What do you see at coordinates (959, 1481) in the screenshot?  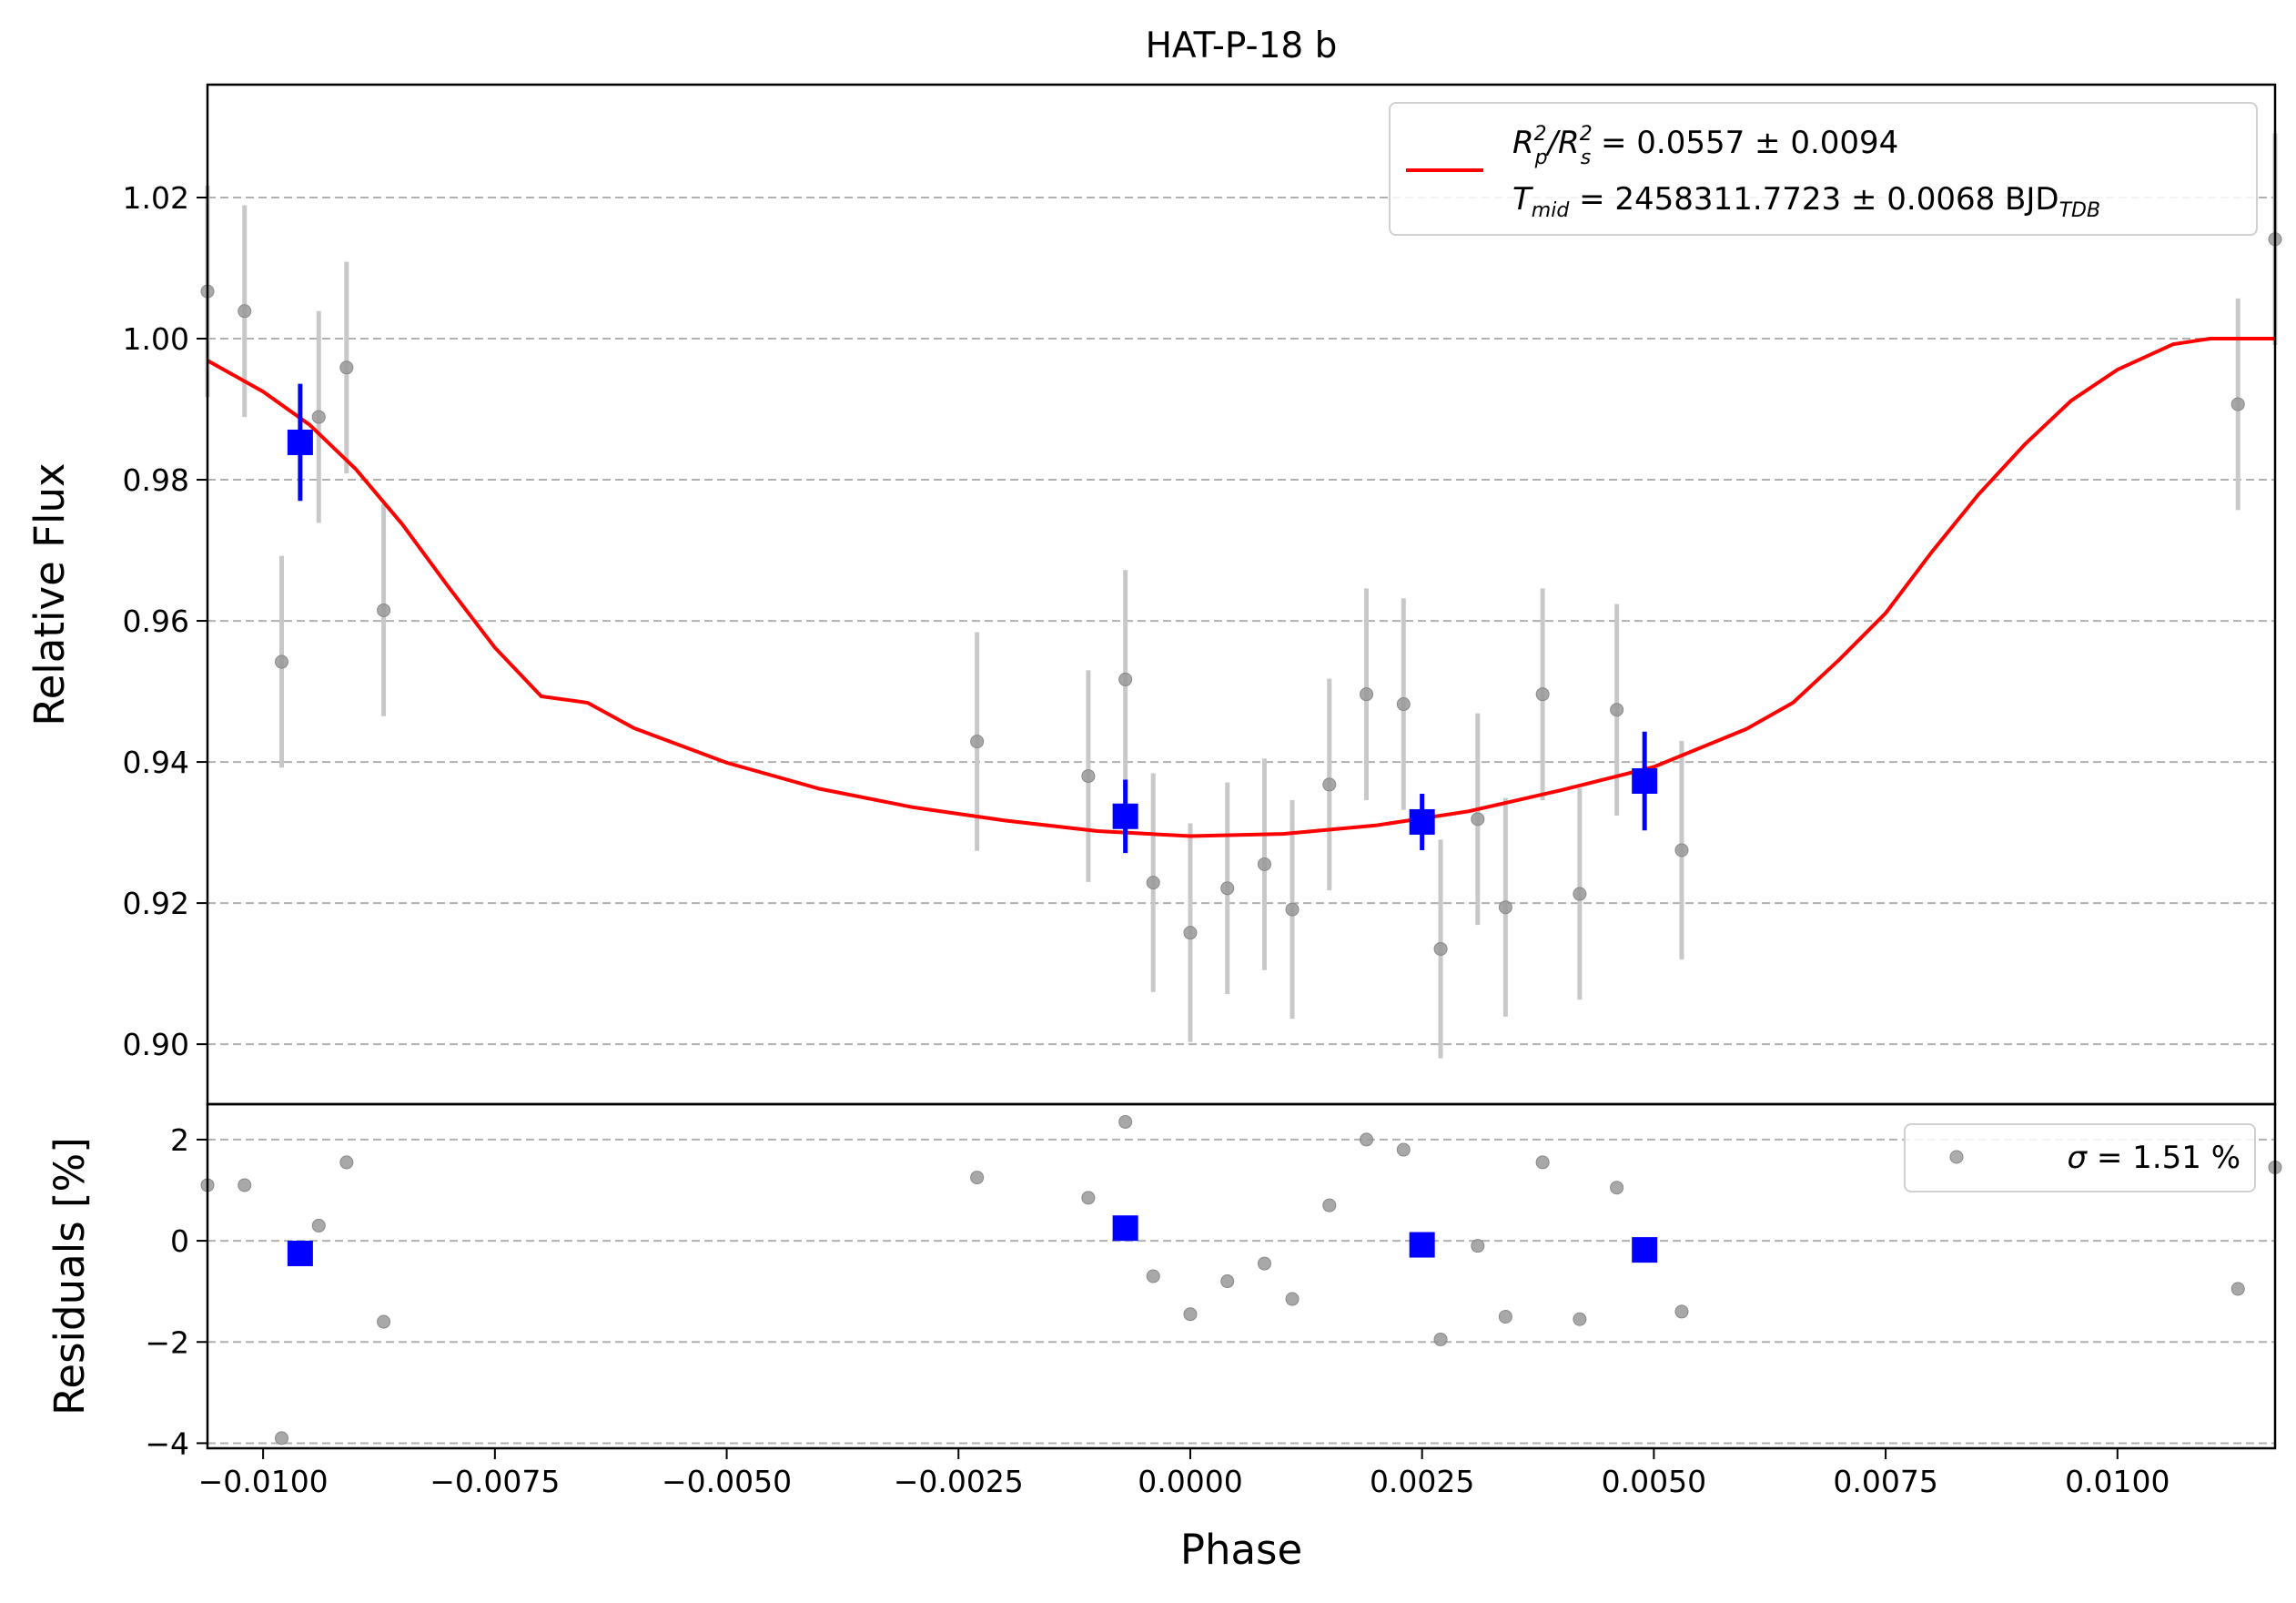 I see `x-tick-label: −0.0025` at bounding box center [959, 1481].